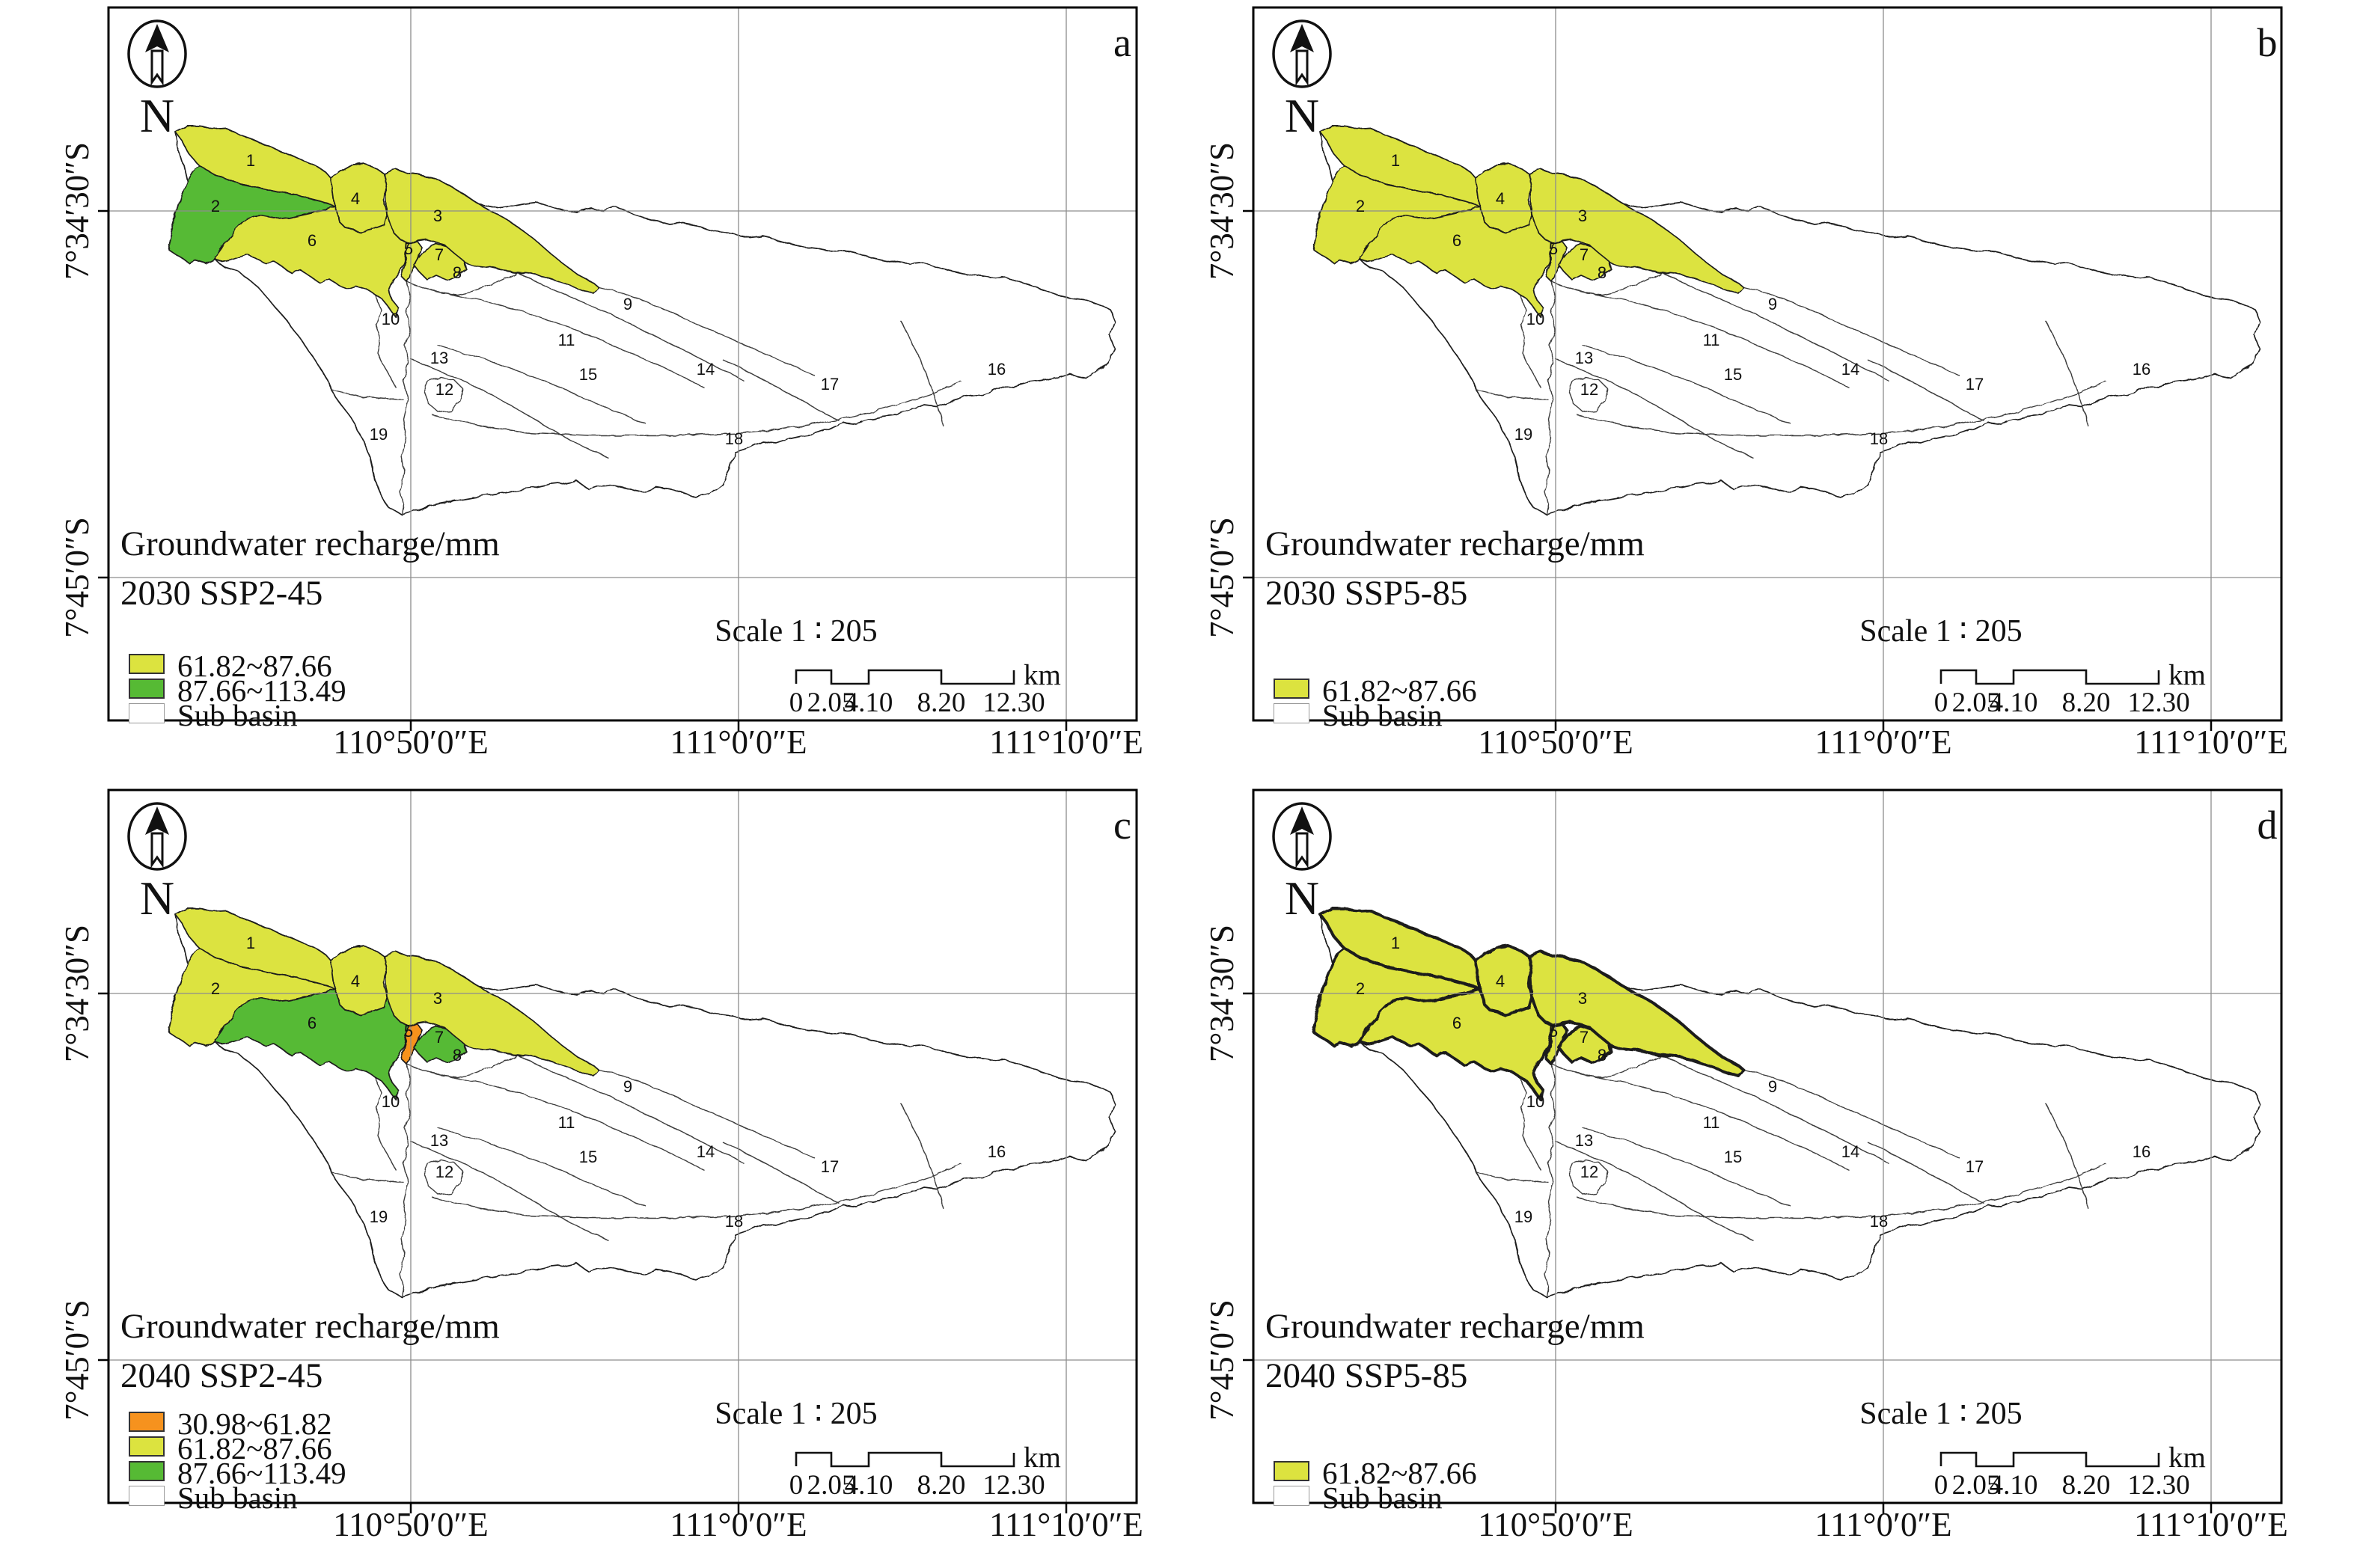 This screenshot has height=1568, width=2357. I want to click on legend-label: 61.82~87.66, so click(254, 1449).